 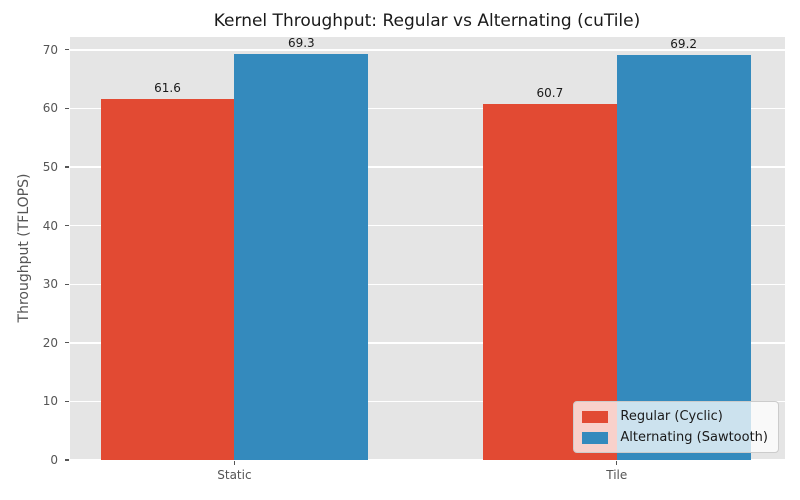 What do you see at coordinates (694, 437) in the screenshot?
I see `legend-label: Alternating (Sawtooth)` at bounding box center [694, 437].